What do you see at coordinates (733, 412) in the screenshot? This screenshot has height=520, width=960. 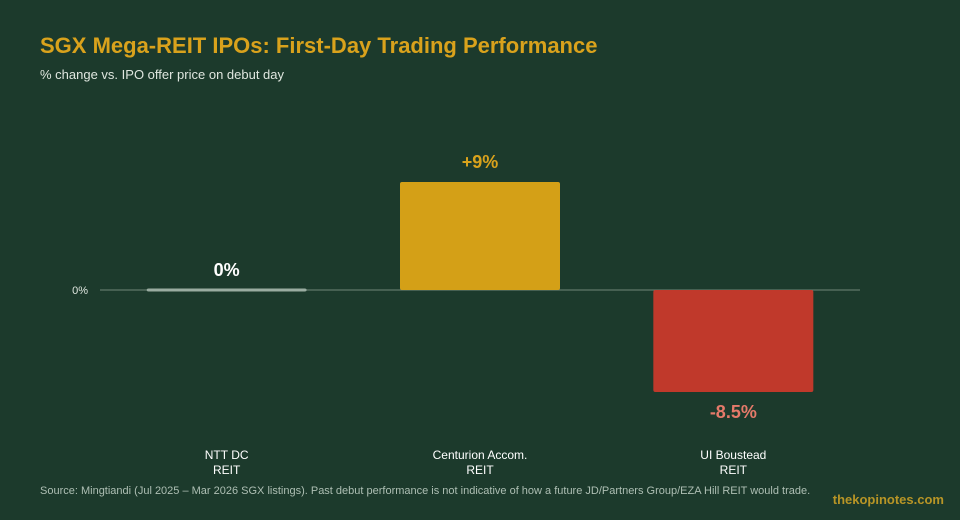 I see `bar-value-label: -8.5%` at bounding box center [733, 412].